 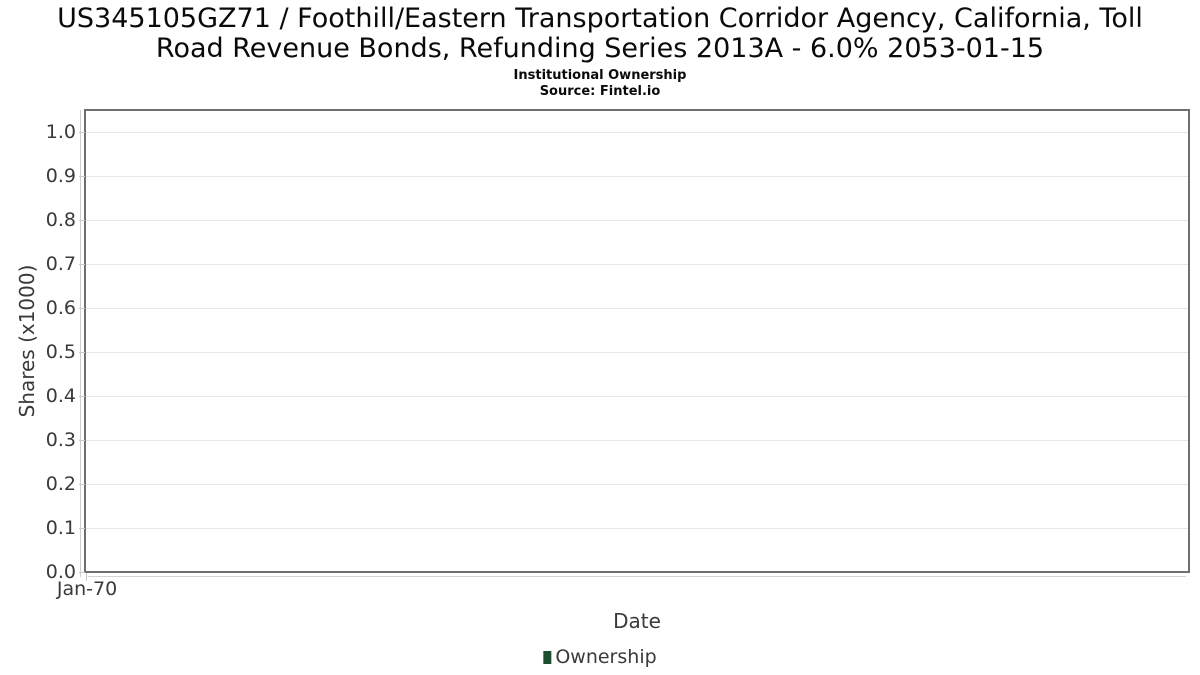 I want to click on y-tick-label: 0.5, so click(x=60, y=351).